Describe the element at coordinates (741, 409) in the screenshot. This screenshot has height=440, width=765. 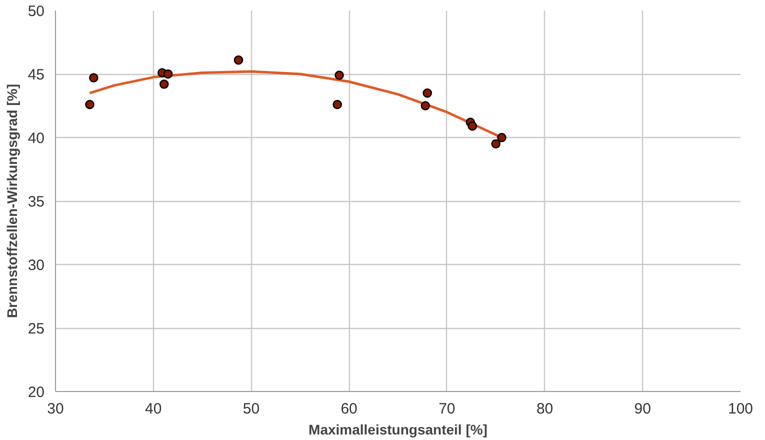
I see `x-tick-label: 100` at that location.